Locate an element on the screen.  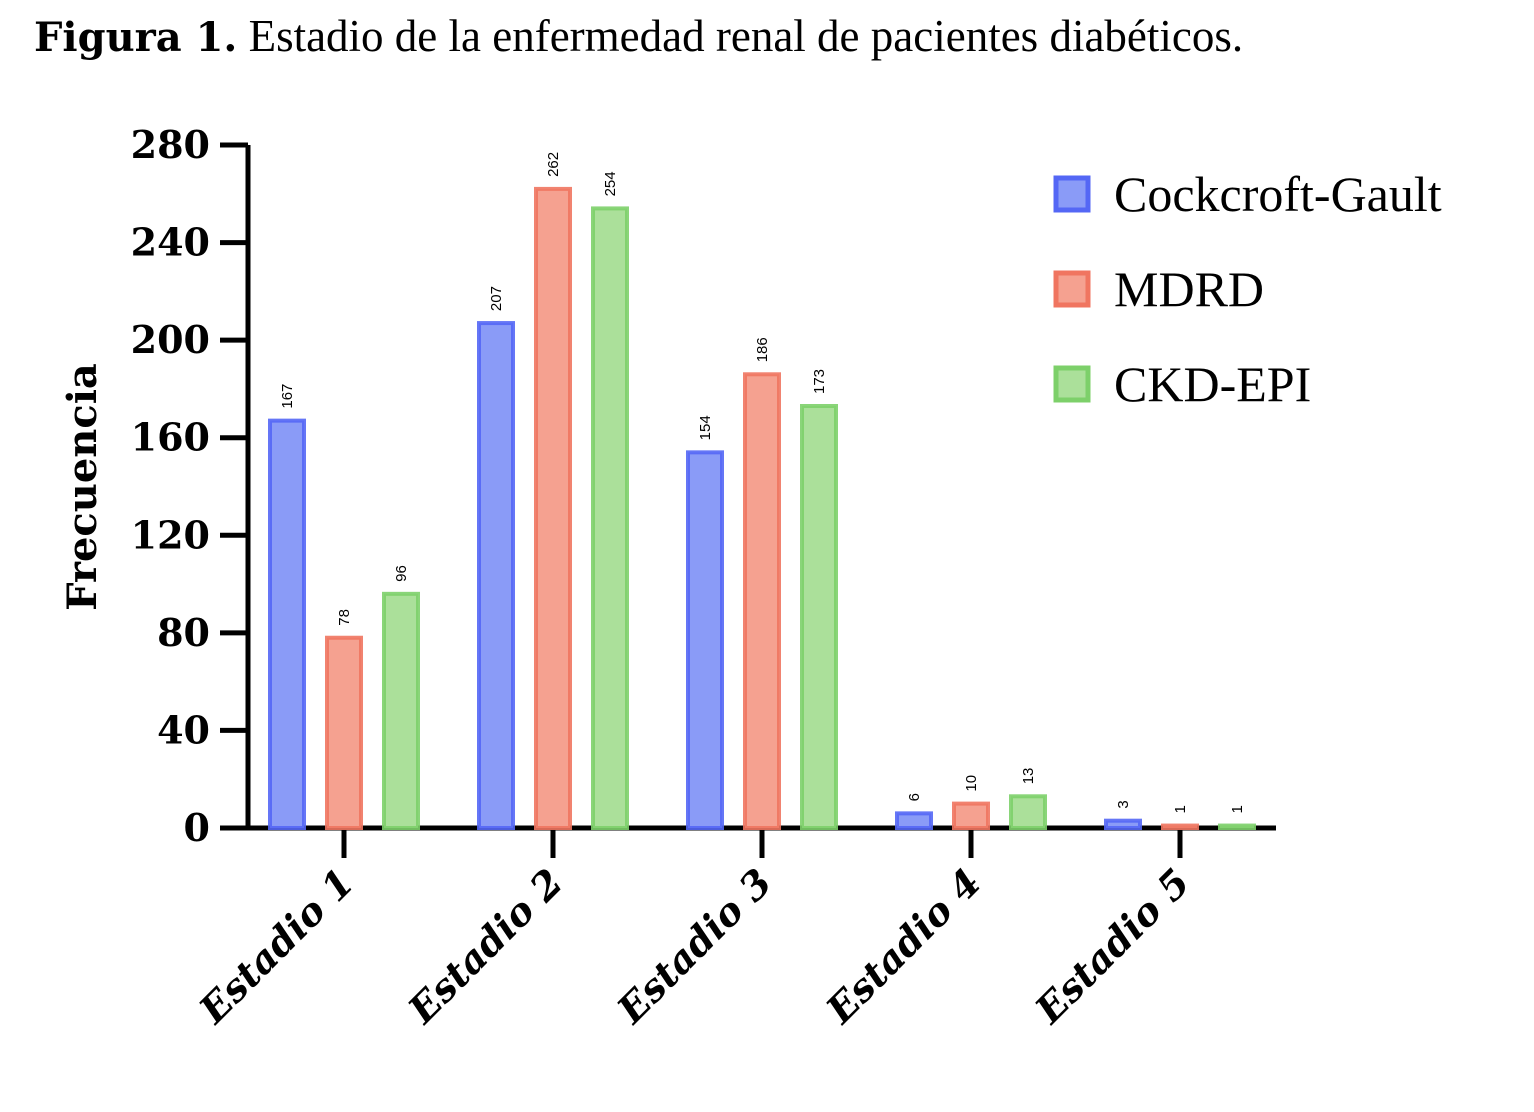
y-tick-label: 120 is located at coordinates (170, 534).